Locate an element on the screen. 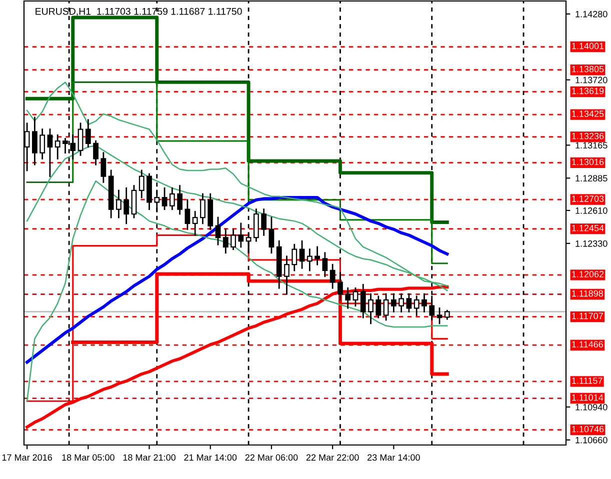 The height and width of the screenshot is (479, 611). y-tick-label: 1.13165 is located at coordinates (592, 145).